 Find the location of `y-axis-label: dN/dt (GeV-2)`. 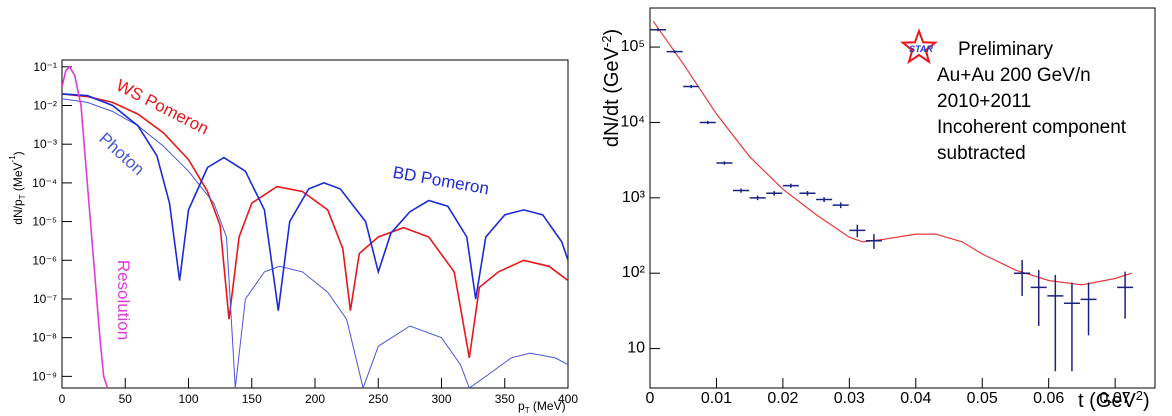

y-axis-label: dN/dt (GeV-2) is located at coordinates (611, 88).